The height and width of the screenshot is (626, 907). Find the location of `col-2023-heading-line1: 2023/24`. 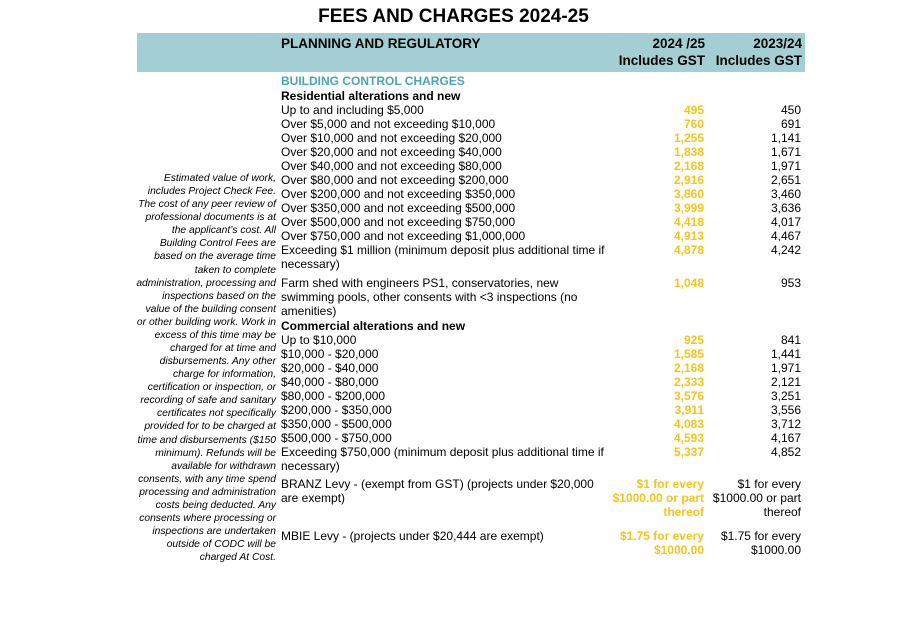

col-2023-heading-line1: 2023/24 is located at coordinates (777, 43).